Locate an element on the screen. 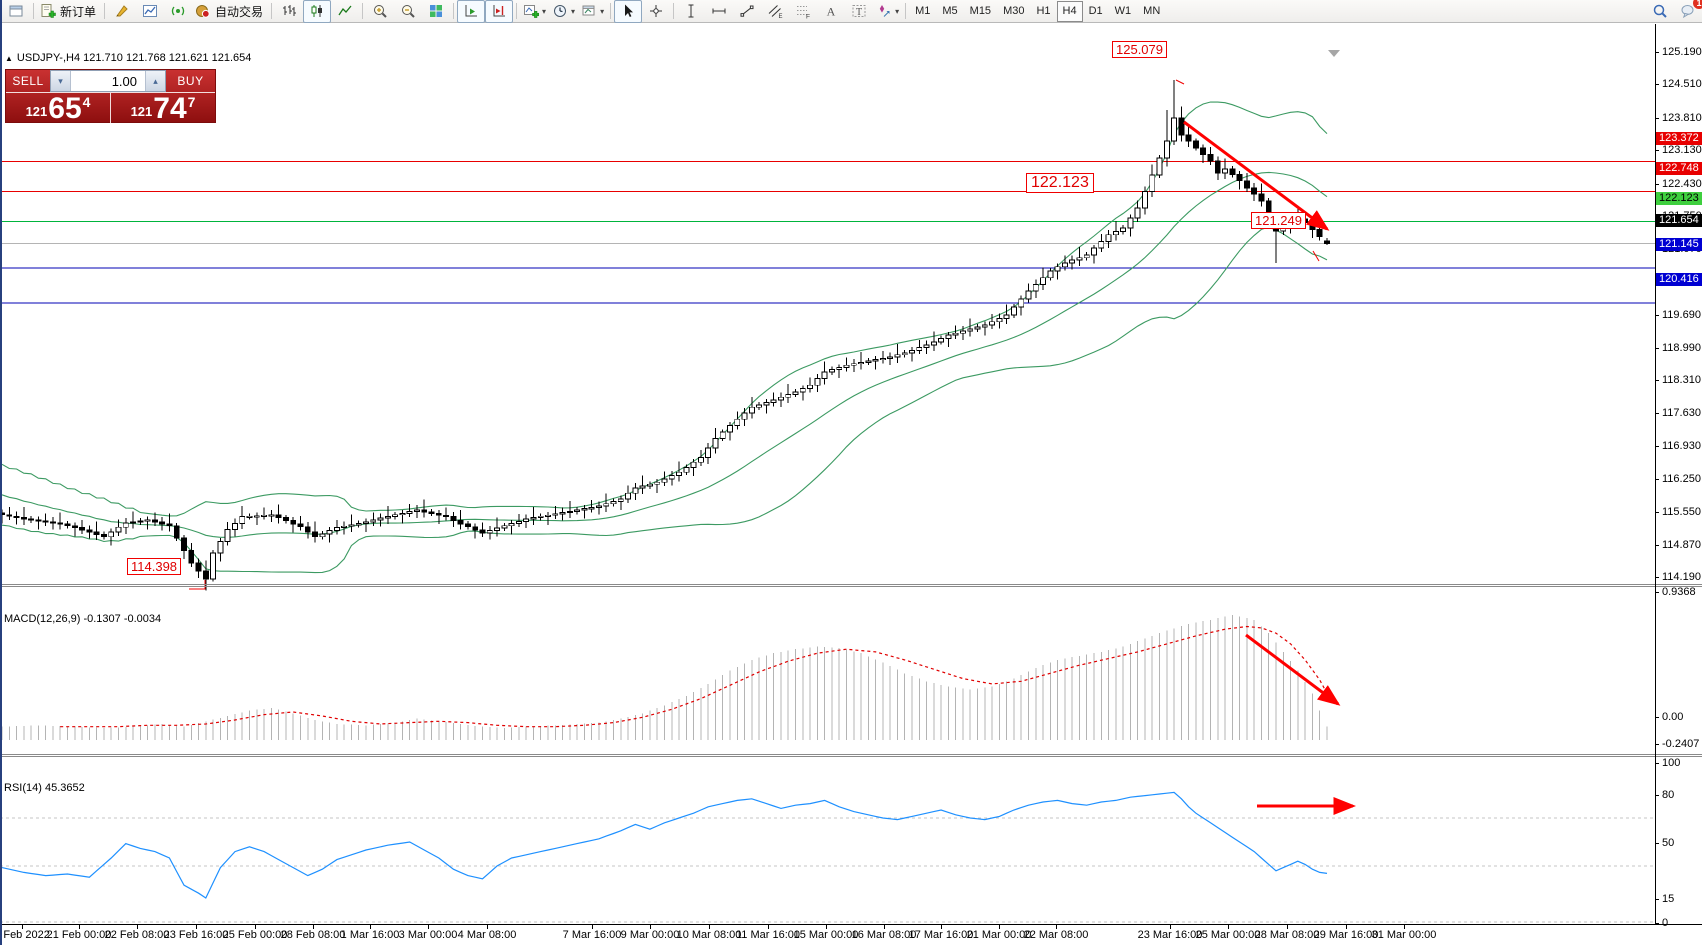  zoom-in is located at coordinates (380, 11).